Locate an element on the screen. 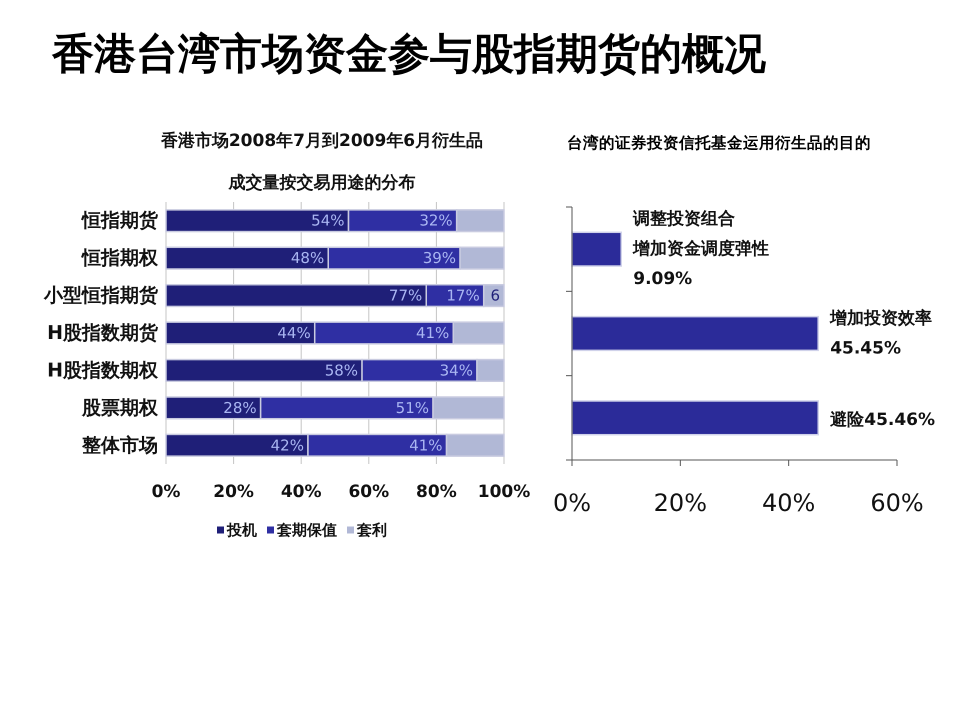  y-tick-label: 调整投资组合增加资金调度弹性 is located at coordinates (701, 234).